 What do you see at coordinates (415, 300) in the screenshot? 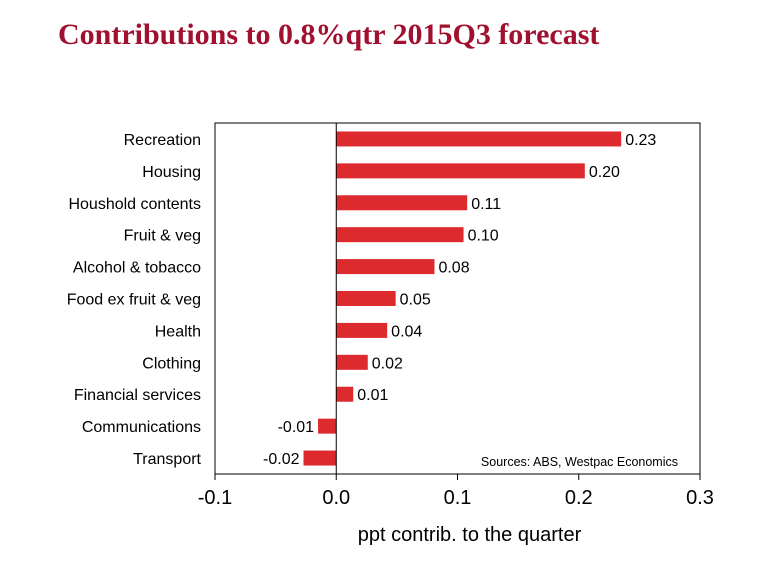
I see `data-label: 0.05` at bounding box center [415, 300].